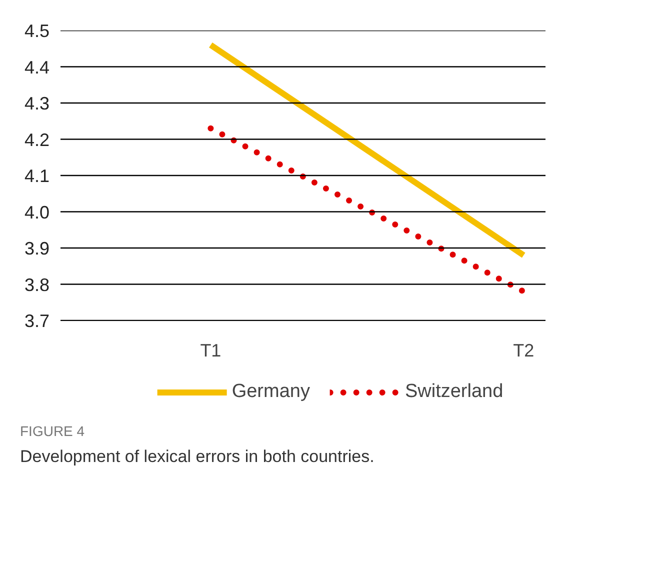 The width and height of the screenshot is (646, 578). I want to click on y-tick-label: 4.1, so click(37, 176).